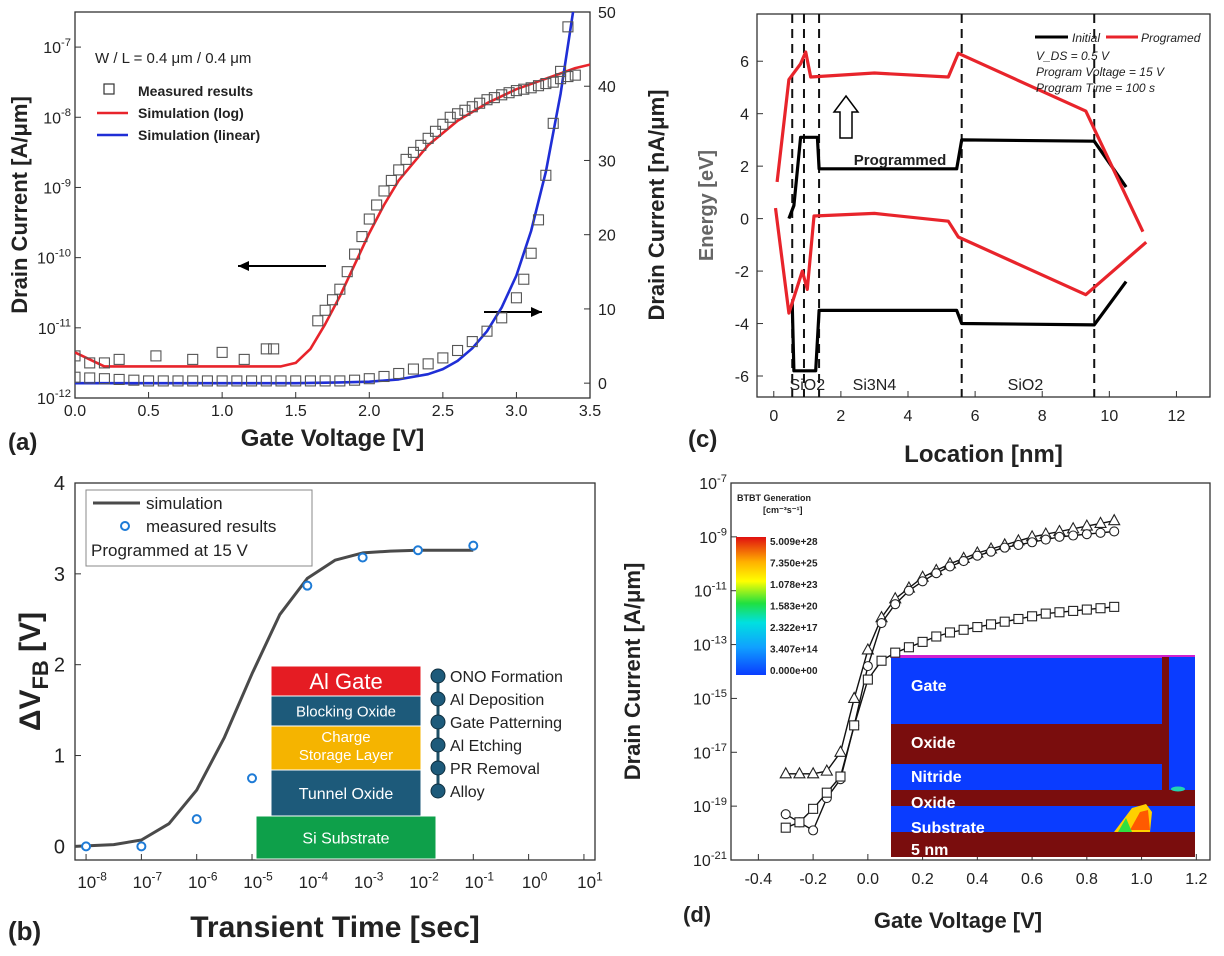 Image resolution: width=1224 pixels, height=956 pixels. Describe the element at coordinates (1140, 820) in the screenshot. I see `btbt-hotspot-inner` at that location.